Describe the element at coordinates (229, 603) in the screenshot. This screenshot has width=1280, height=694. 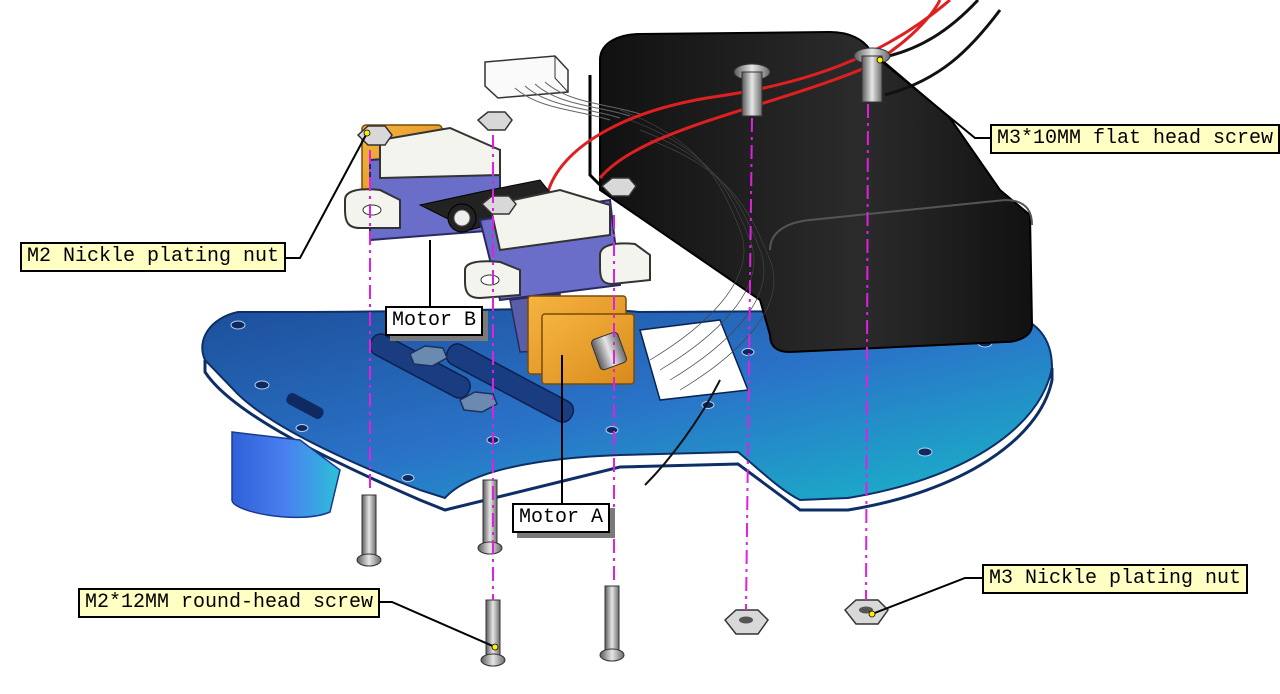
I see `label-m2-round-head-screw: M2*12MM round-head screw` at that location.